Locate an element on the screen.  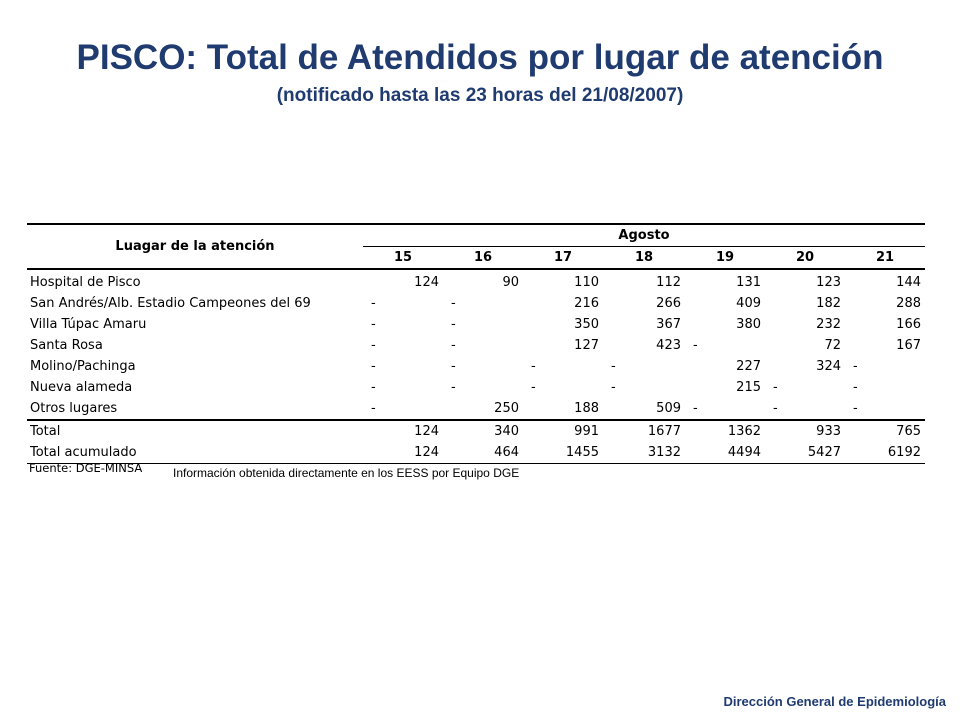
value-cell: 112 is located at coordinates (668, 282).